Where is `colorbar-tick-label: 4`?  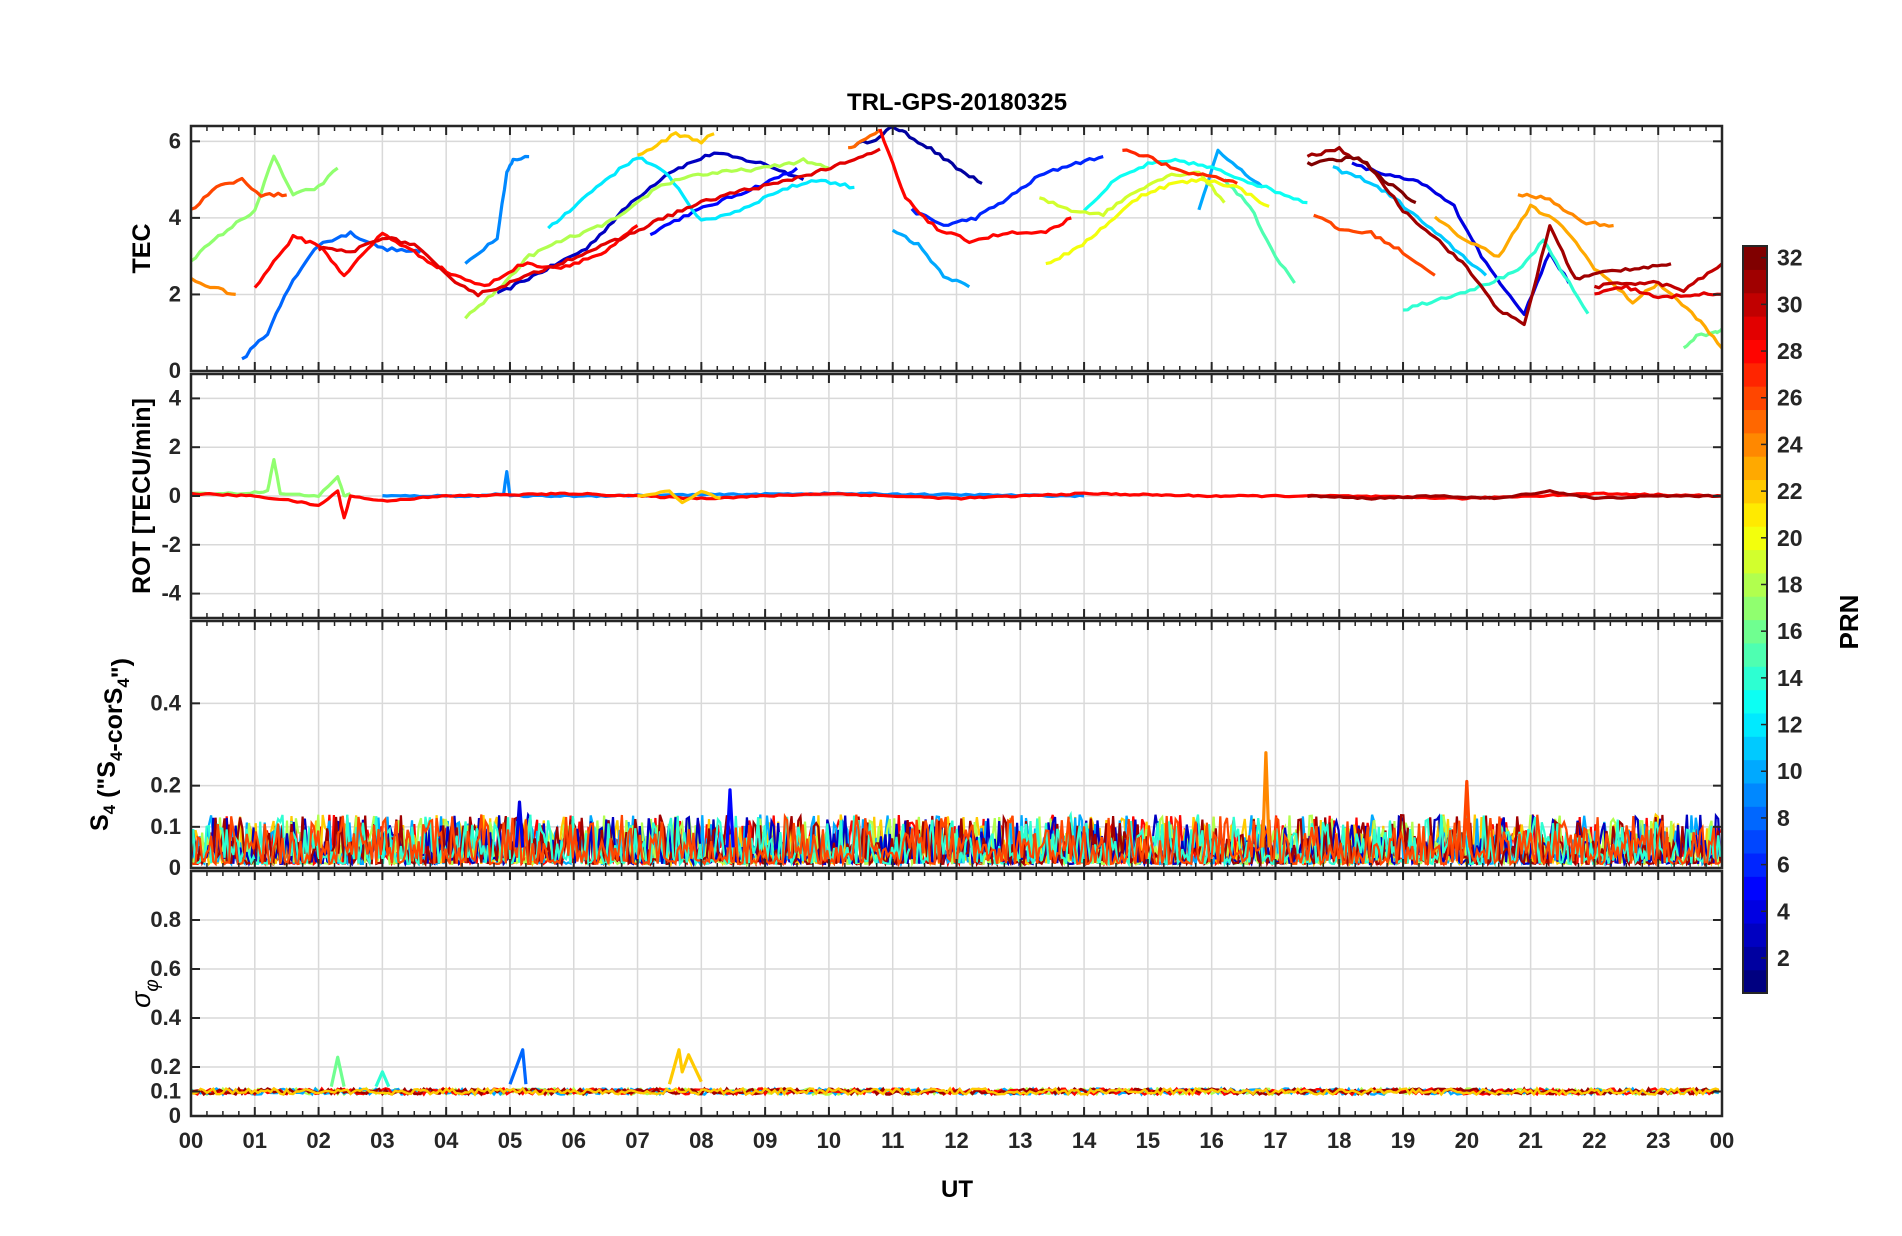 colorbar-tick-label: 4 is located at coordinates (1783, 911).